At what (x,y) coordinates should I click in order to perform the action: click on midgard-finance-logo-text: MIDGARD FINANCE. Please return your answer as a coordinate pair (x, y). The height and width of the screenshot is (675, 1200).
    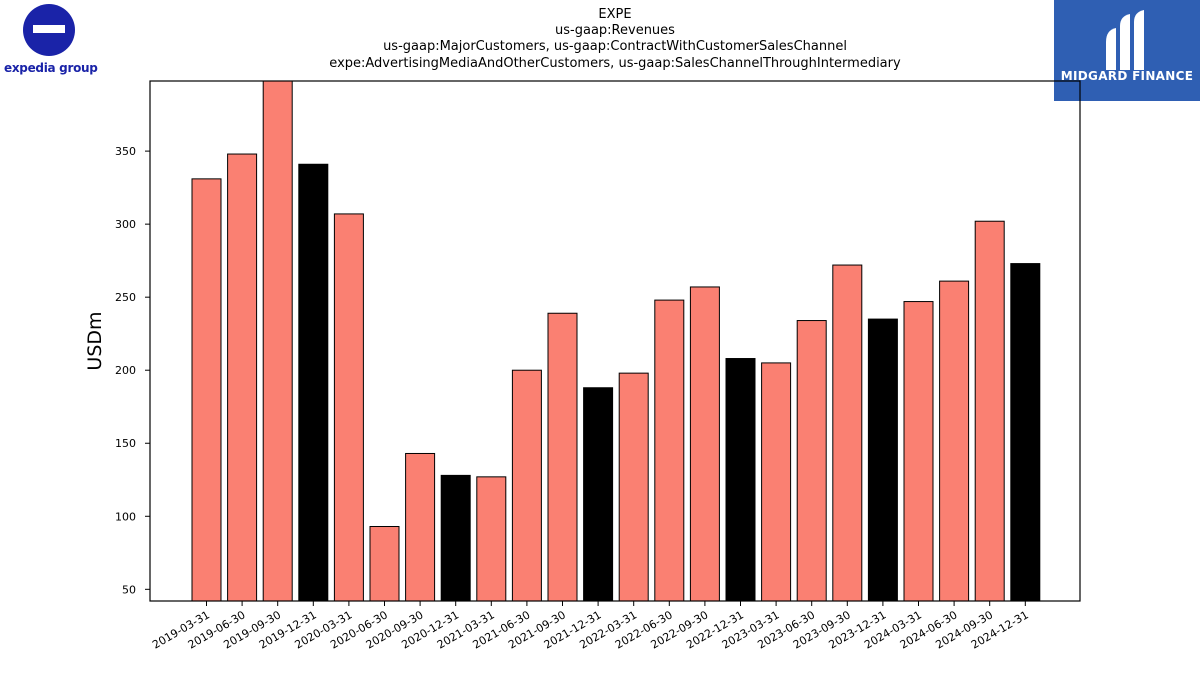
    Looking at the image, I should click on (1127, 76).